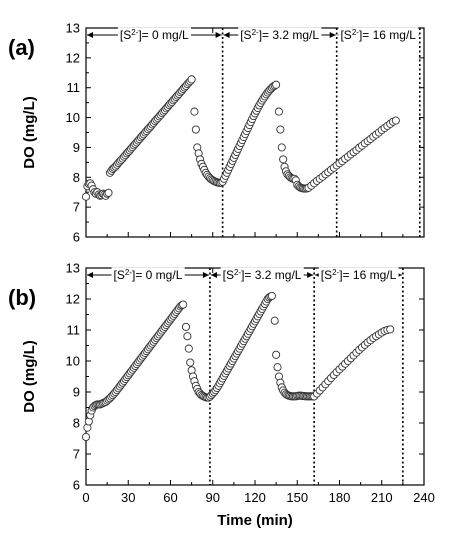  What do you see at coordinates (170, 497) in the screenshot?
I see `x-tick-label: 60` at bounding box center [170, 497].